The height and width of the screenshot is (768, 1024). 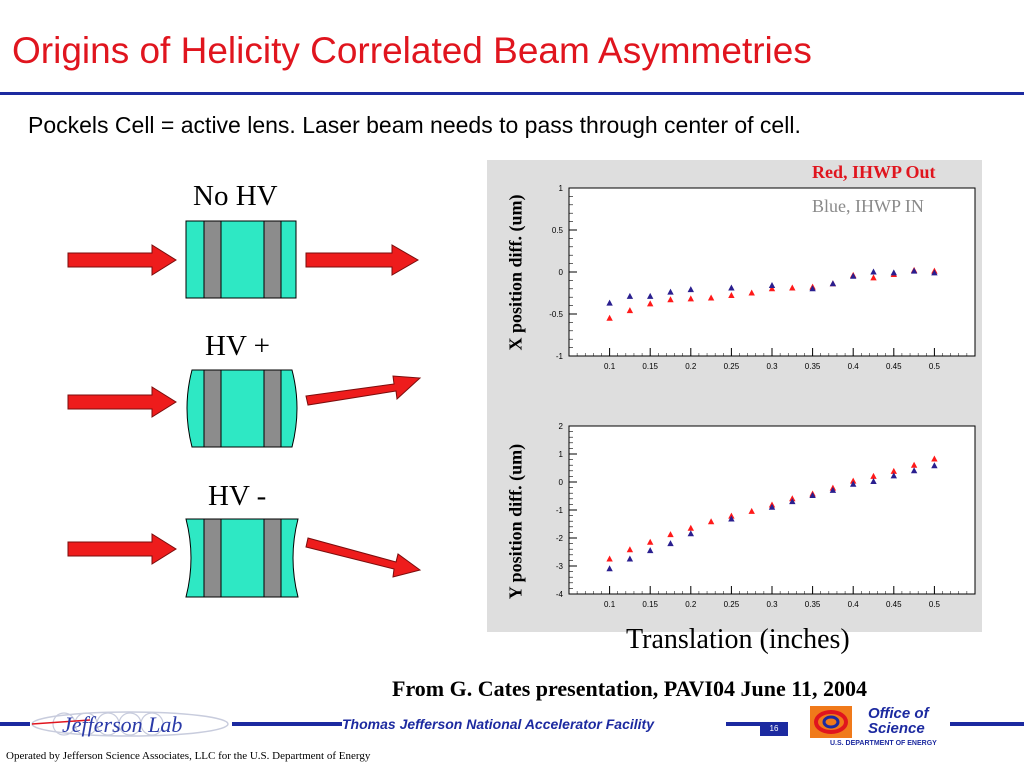 I want to click on electrode-right-no-hv, so click(x=272, y=259).